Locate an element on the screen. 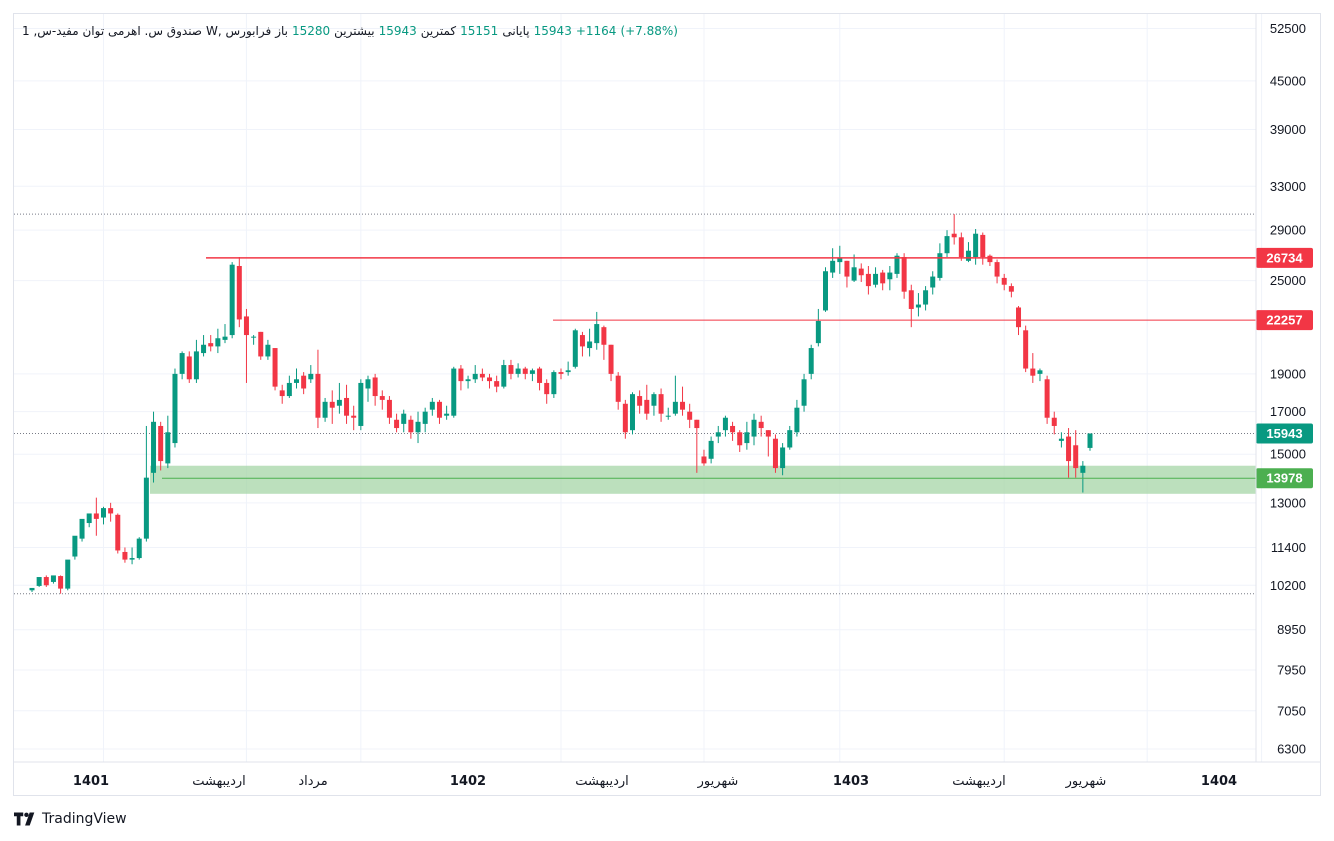 The height and width of the screenshot is (841, 1334). x-tick-label: 1403 is located at coordinates (851, 781).